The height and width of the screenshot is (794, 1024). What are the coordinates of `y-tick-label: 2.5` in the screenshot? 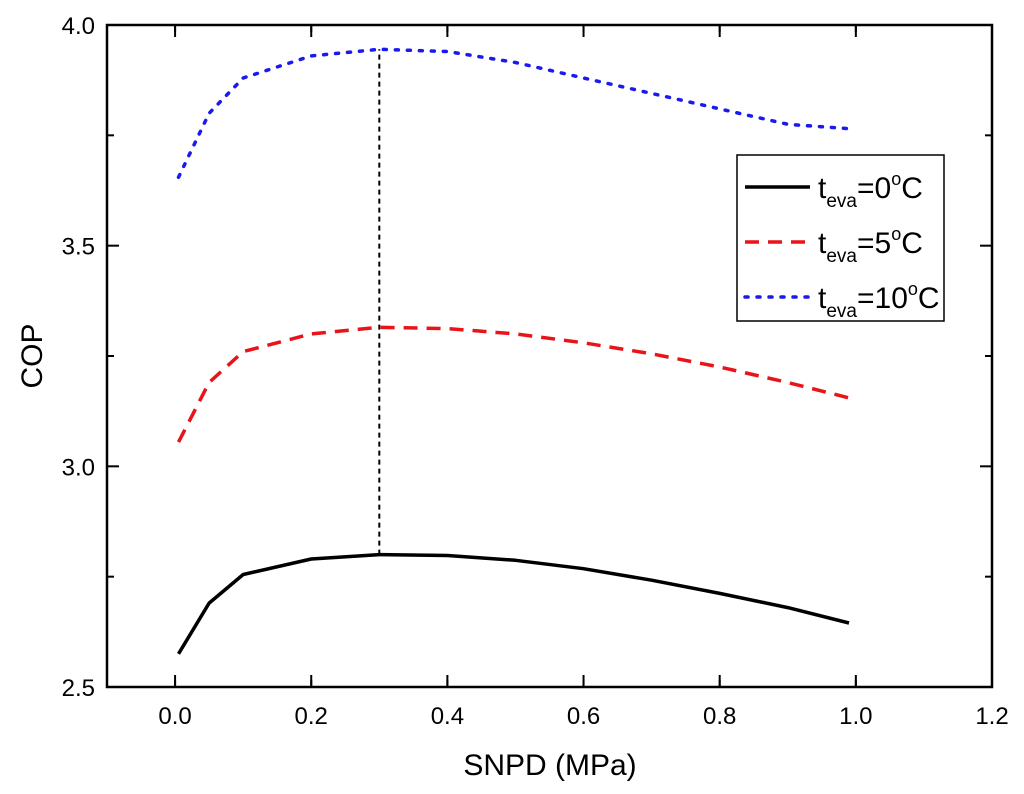 It's located at (78, 688).